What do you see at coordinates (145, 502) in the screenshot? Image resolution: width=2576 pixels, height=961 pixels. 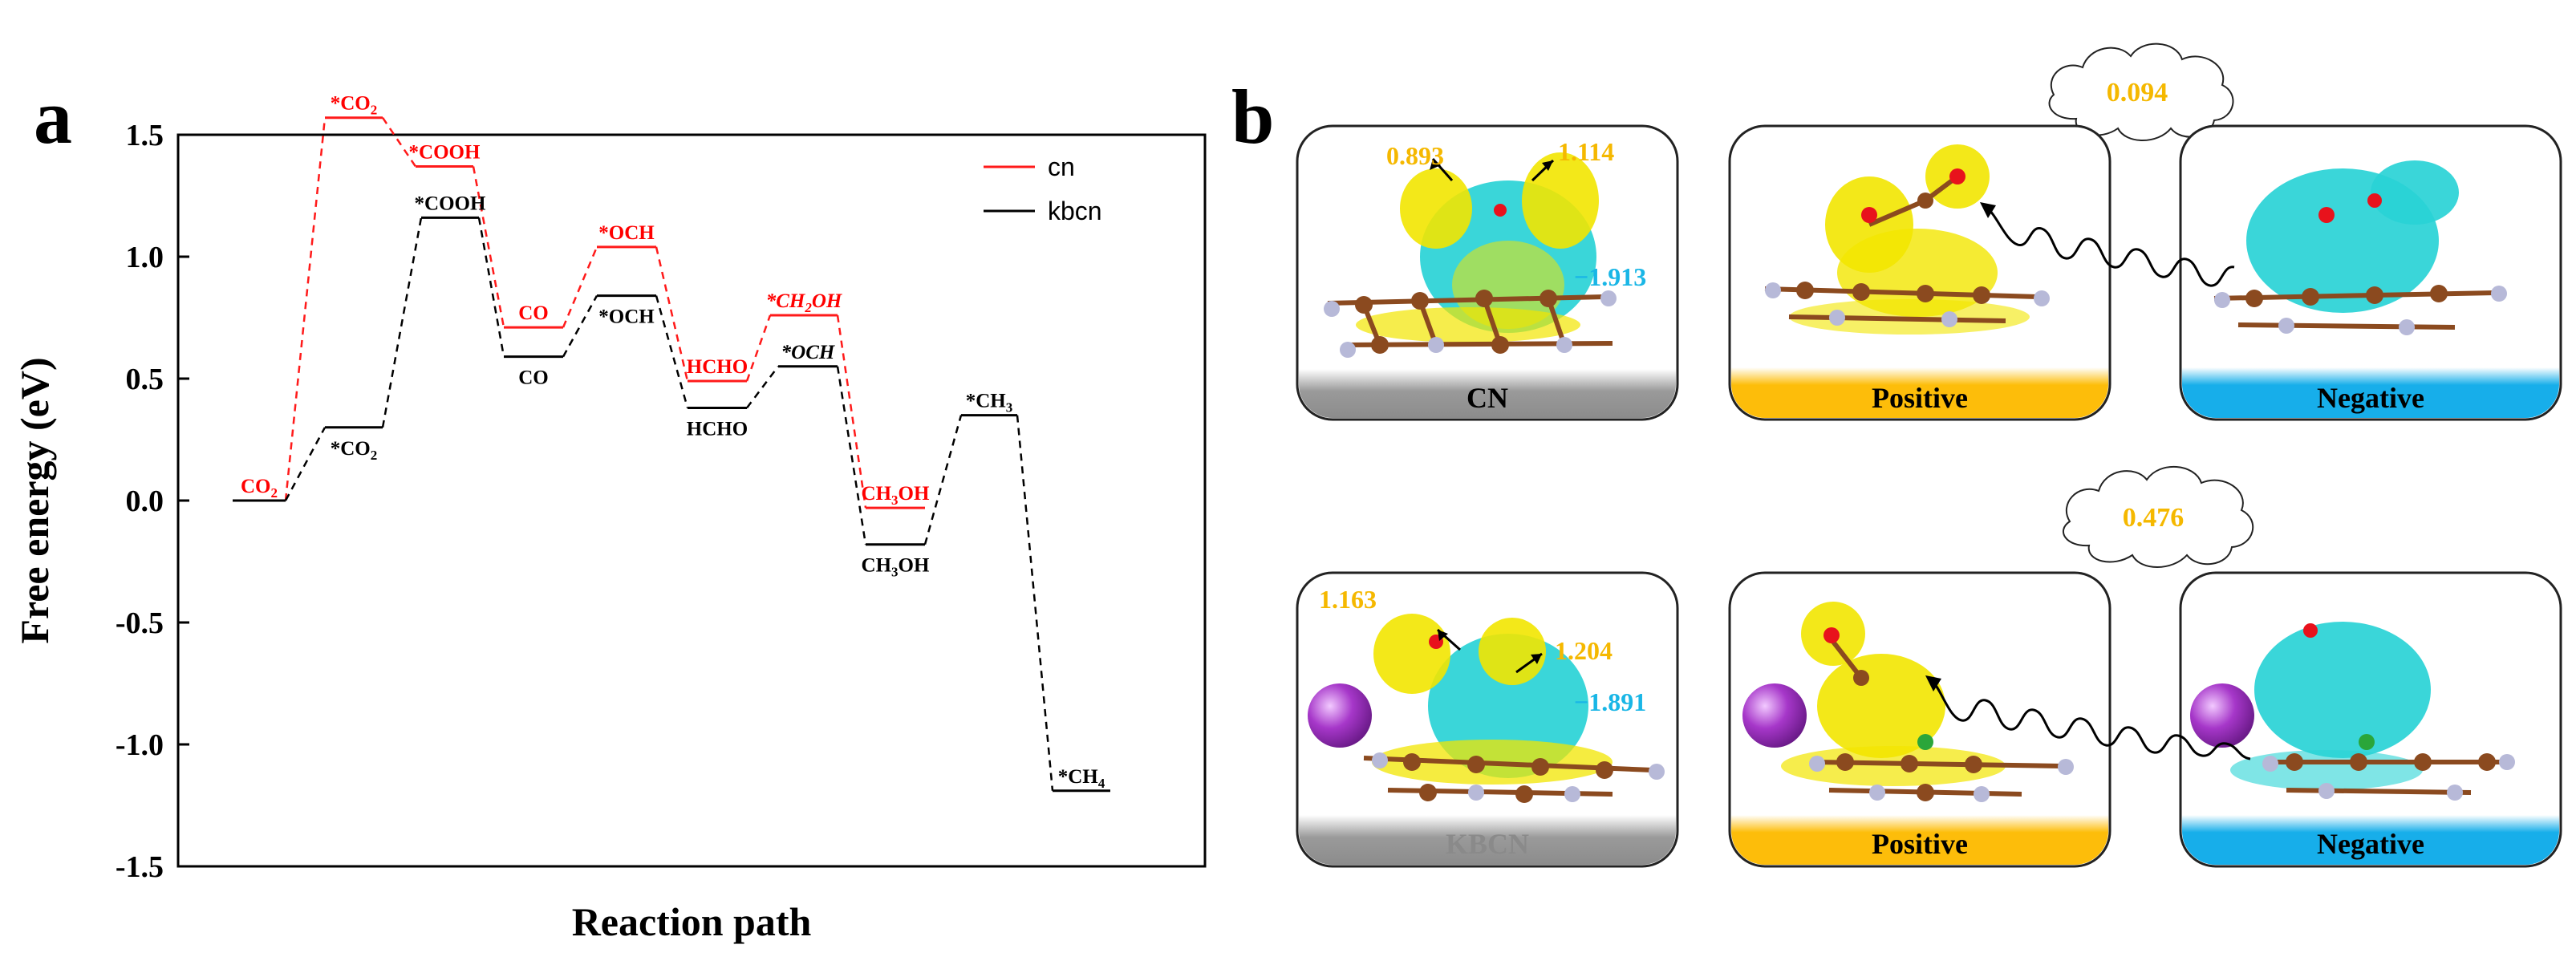 I see `y-tick-label: 0.0` at bounding box center [145, 502].